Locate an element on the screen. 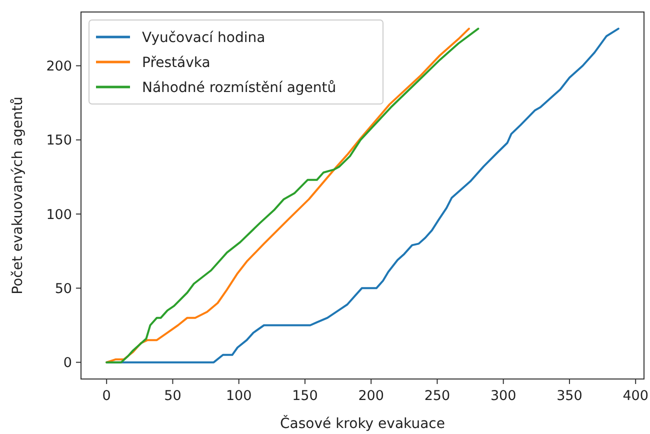 The width and height of the screenshot is (650, 434). x-axis-title: Časové kroky evakuace is located at coordinates (362, 423).